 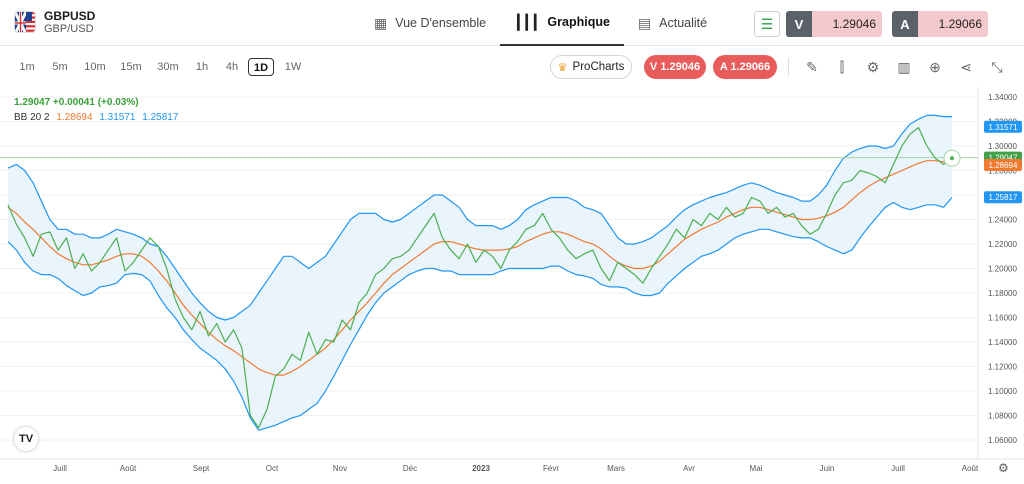 What do you see at coordinates (25, 22) in the screenshot?
I see `uk-us-flag-icon` at bounding box center [25, 22].